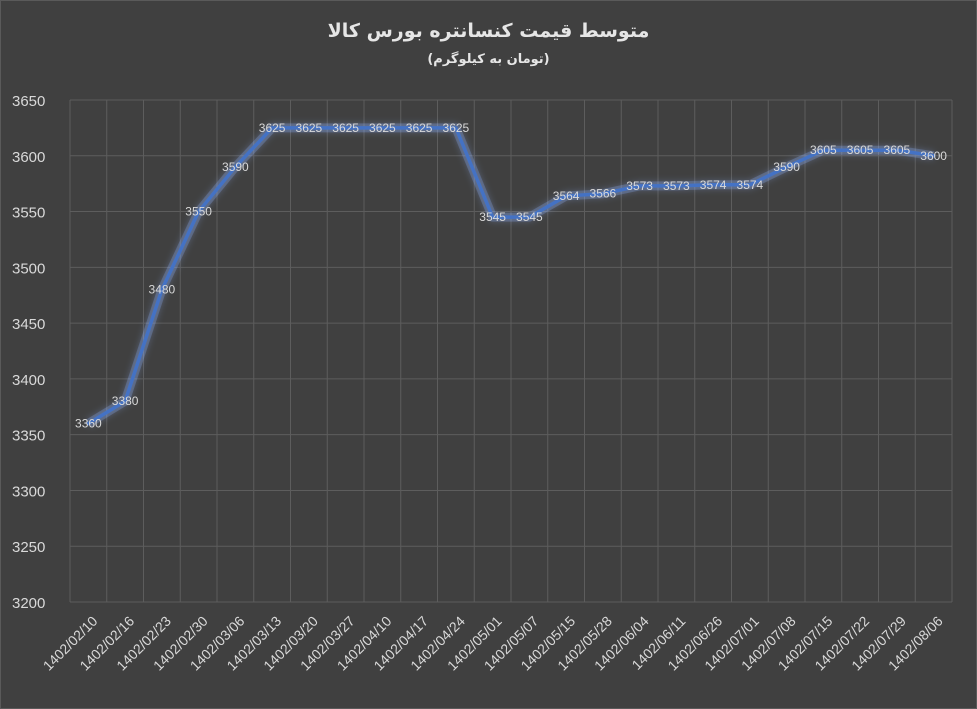  Describe the element at coordinates (28, 324) in the screenshot. I see `y-tick-label: 3450` at that location.